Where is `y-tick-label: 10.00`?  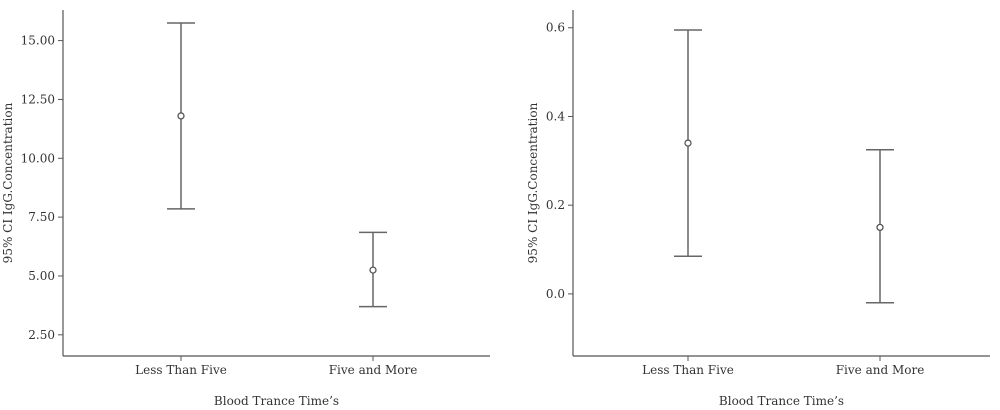
y-tick-label: 10.00 is located at coordinates (38, 158).